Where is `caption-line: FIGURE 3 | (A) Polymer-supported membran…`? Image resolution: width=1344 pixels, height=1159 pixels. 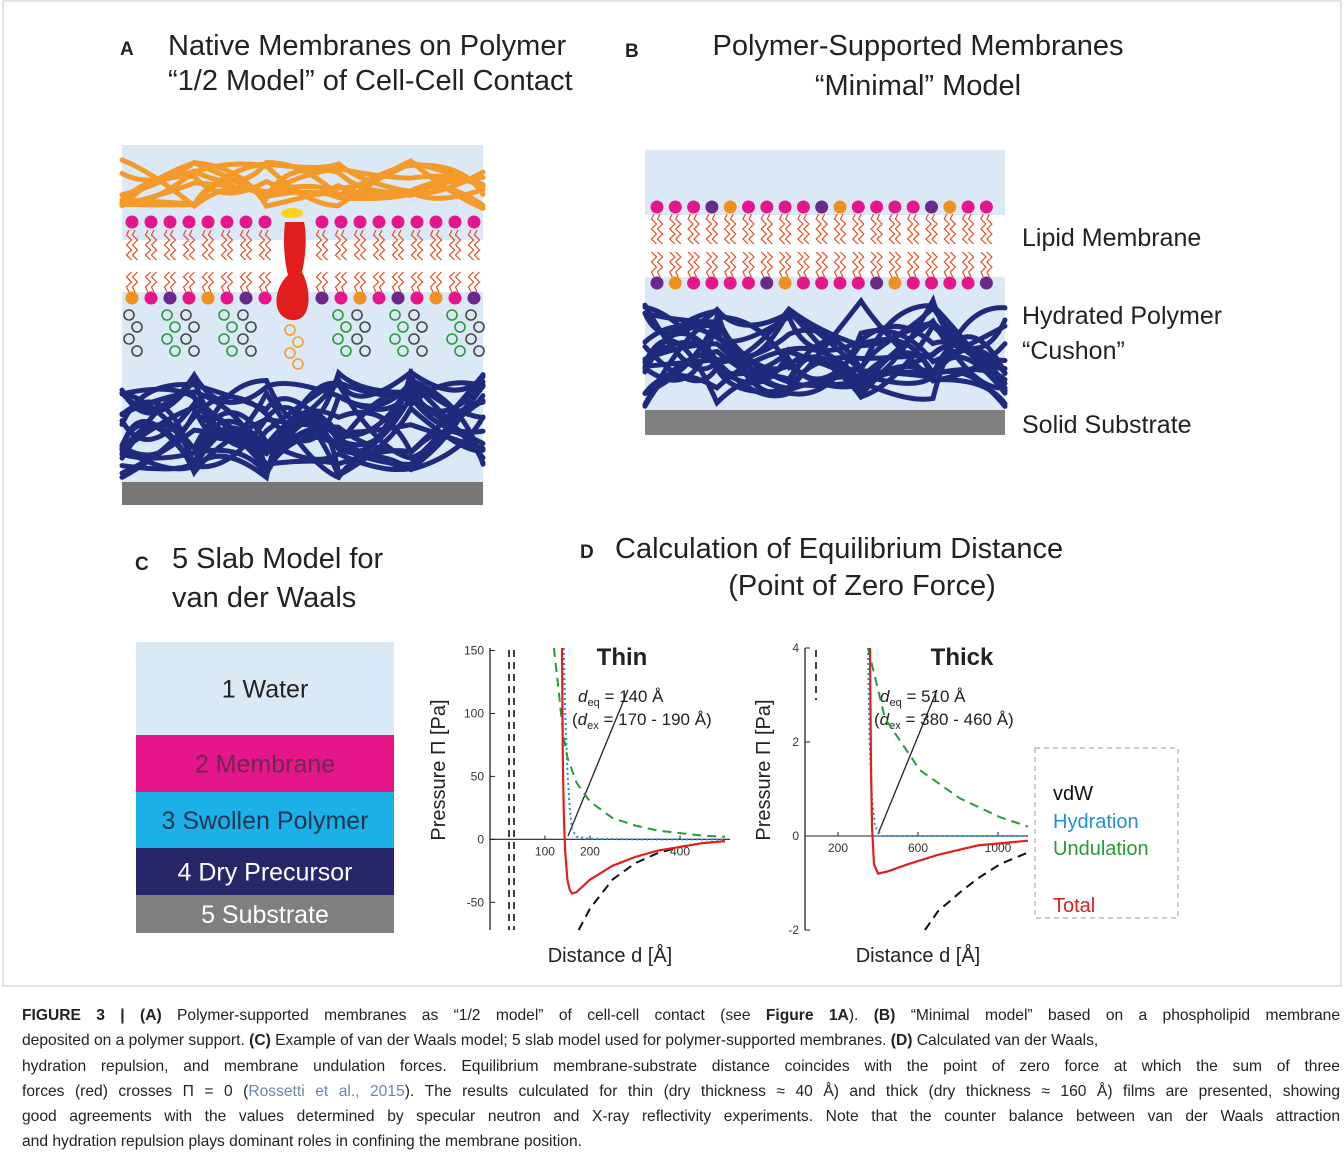
caption-line: FIGURE 3 | (A) Polymer-supported membran… is located at coordinates (681, 1015).